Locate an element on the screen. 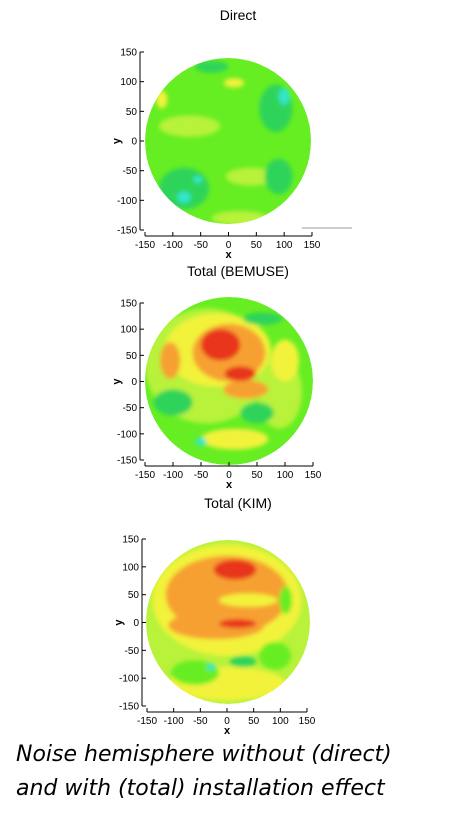 This screenshot has height=823, width=476. caption-line-1: Noise hemisphere without (direct) is located at coordinates (204, 754).